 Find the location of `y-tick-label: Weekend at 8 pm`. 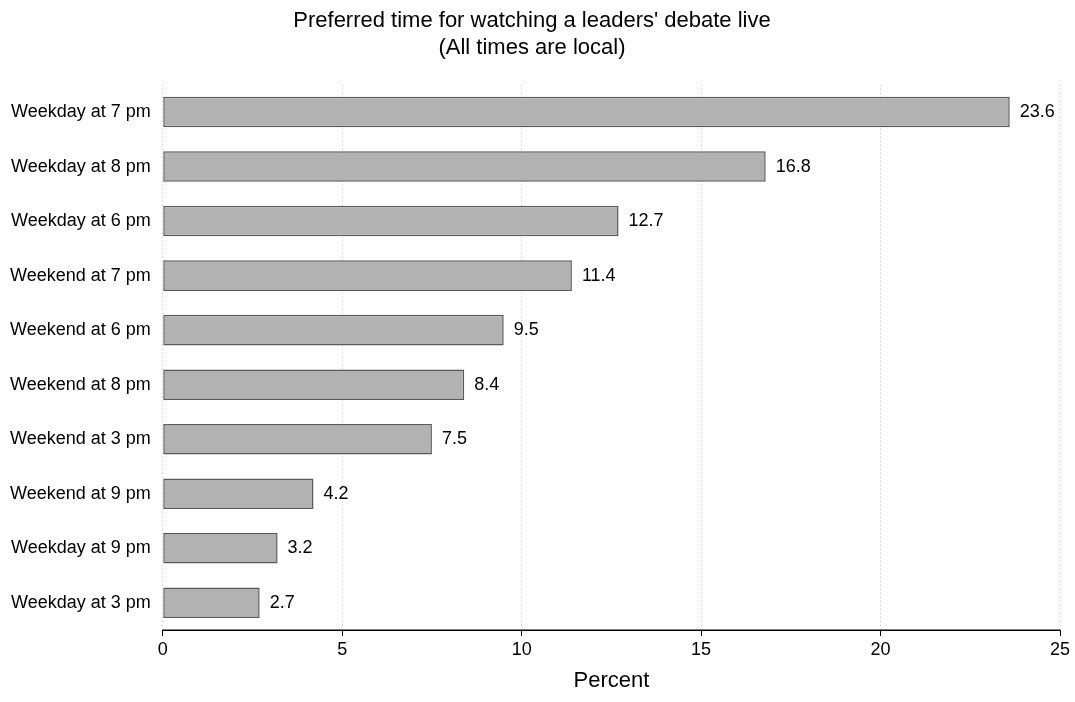

y-tick-label: Weekend at 8 pm is located at coordinates (80, 383).